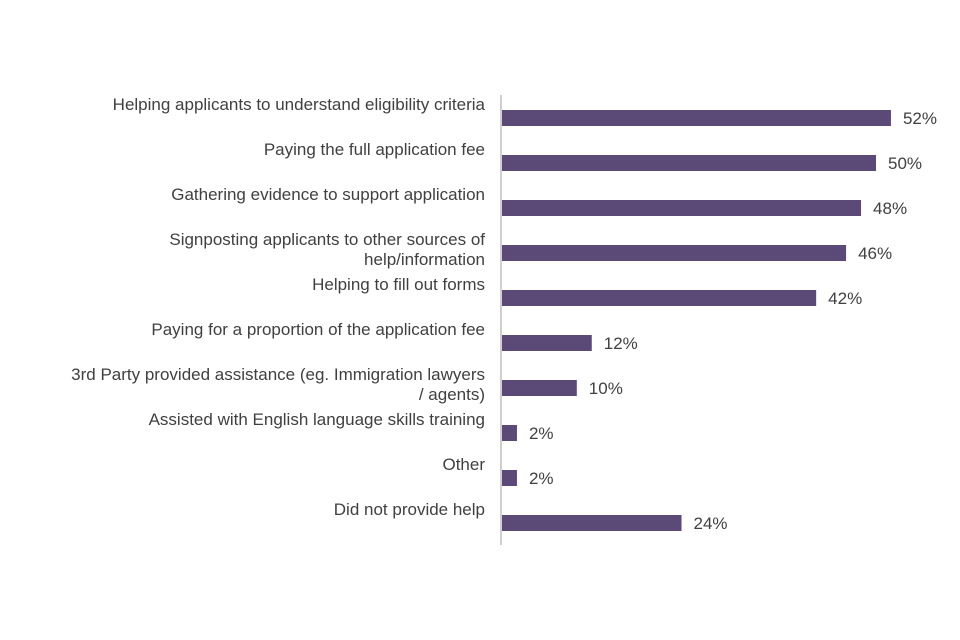 This screenshot has height=640, width=960. I want to click on category-tick-label: help/information, so click(424, 259).